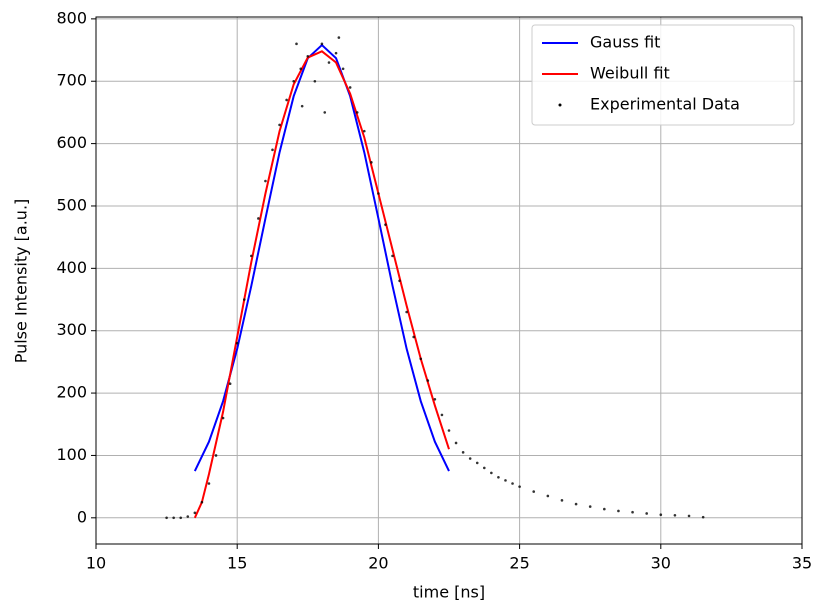  I want to click on legend-box, so click(663, 75).